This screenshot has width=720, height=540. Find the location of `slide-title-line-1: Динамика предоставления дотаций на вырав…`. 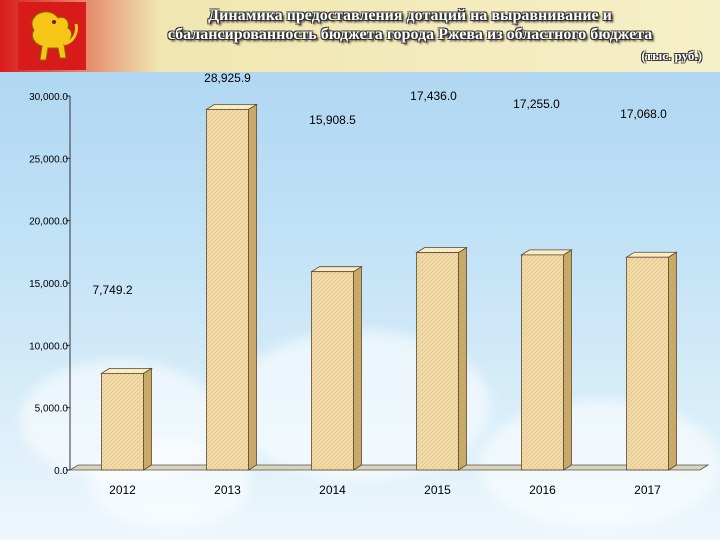

slide-title-line-1: Динамика предоставления дотаций на вырав… is located at coordinates (410, 15).